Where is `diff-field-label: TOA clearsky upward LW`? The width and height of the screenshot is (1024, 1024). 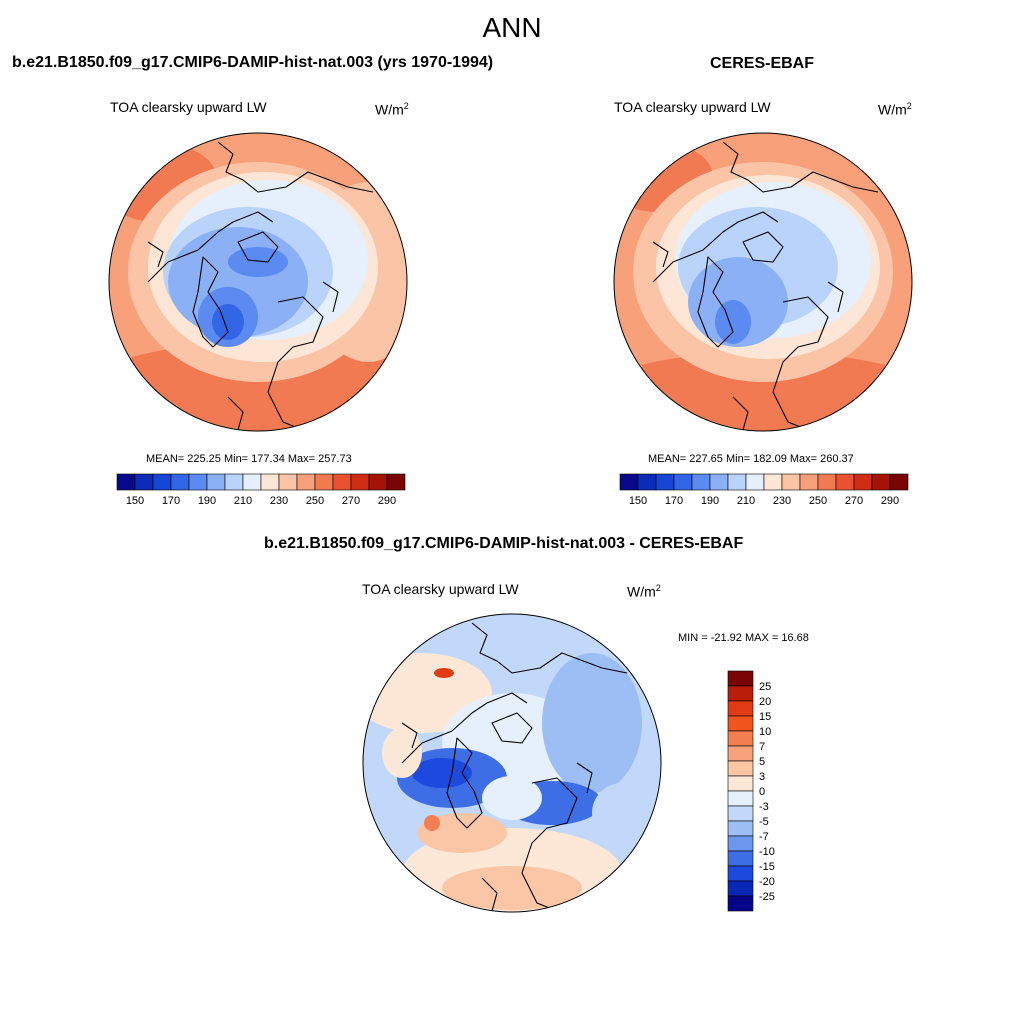 diff-field-label: TOA clearsky upward LW is located at coordinates (440, 589).